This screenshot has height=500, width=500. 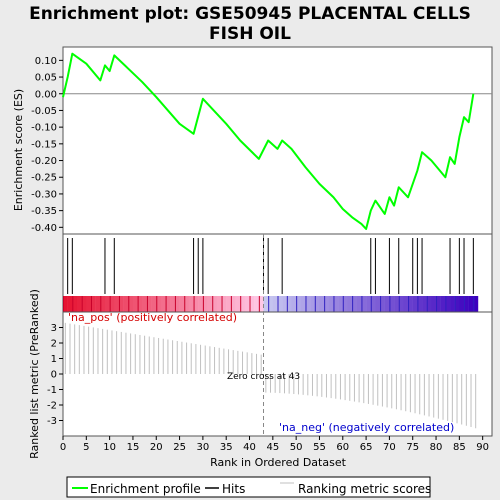 I want to click on legend-box, so click(x=248, y=487).